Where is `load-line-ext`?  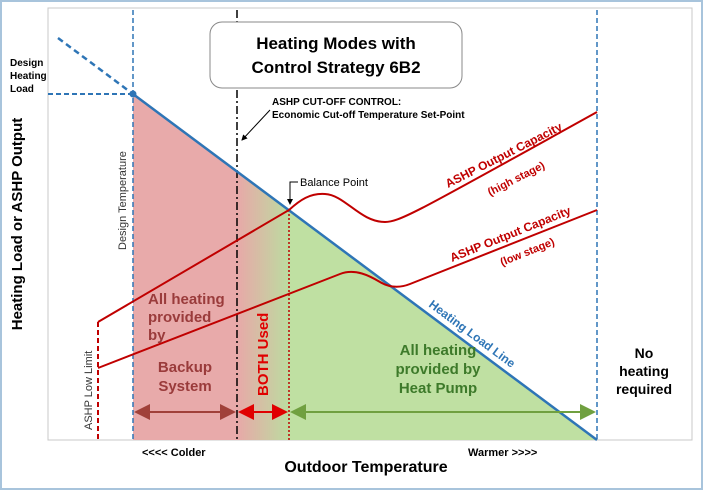
load-line-ext is located at coordinates (95, 66).